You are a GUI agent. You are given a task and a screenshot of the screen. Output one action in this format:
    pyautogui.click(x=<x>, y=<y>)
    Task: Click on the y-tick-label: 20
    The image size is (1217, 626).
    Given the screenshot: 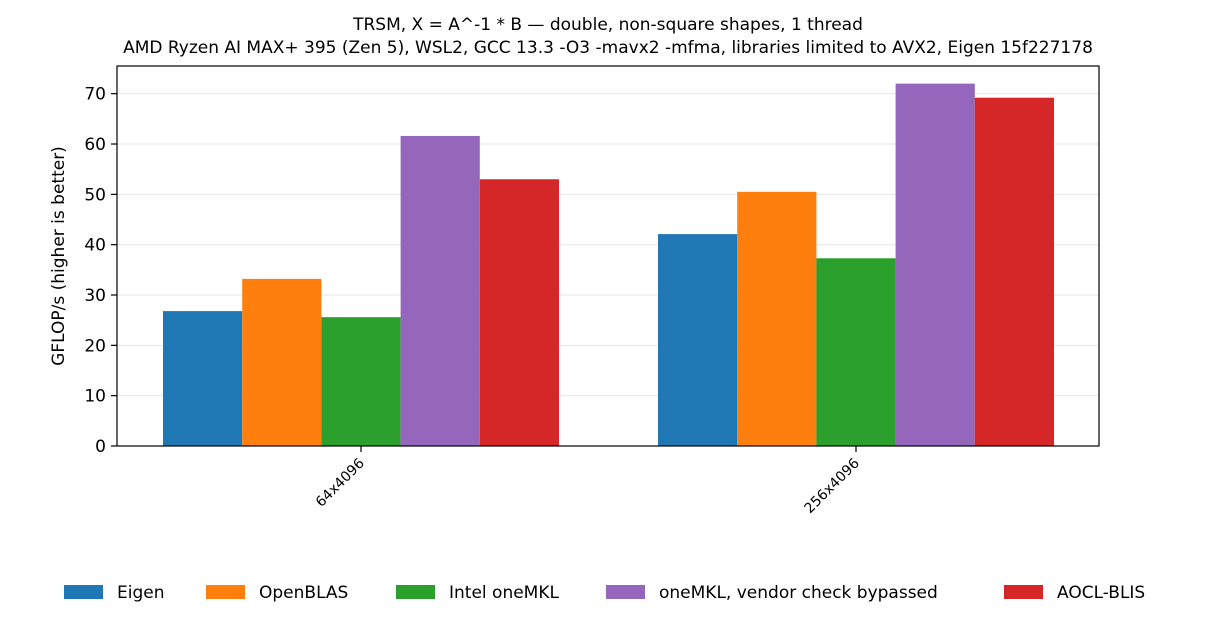 What is the action you would take?
    pyautogui.click(x=95, y=346)
    